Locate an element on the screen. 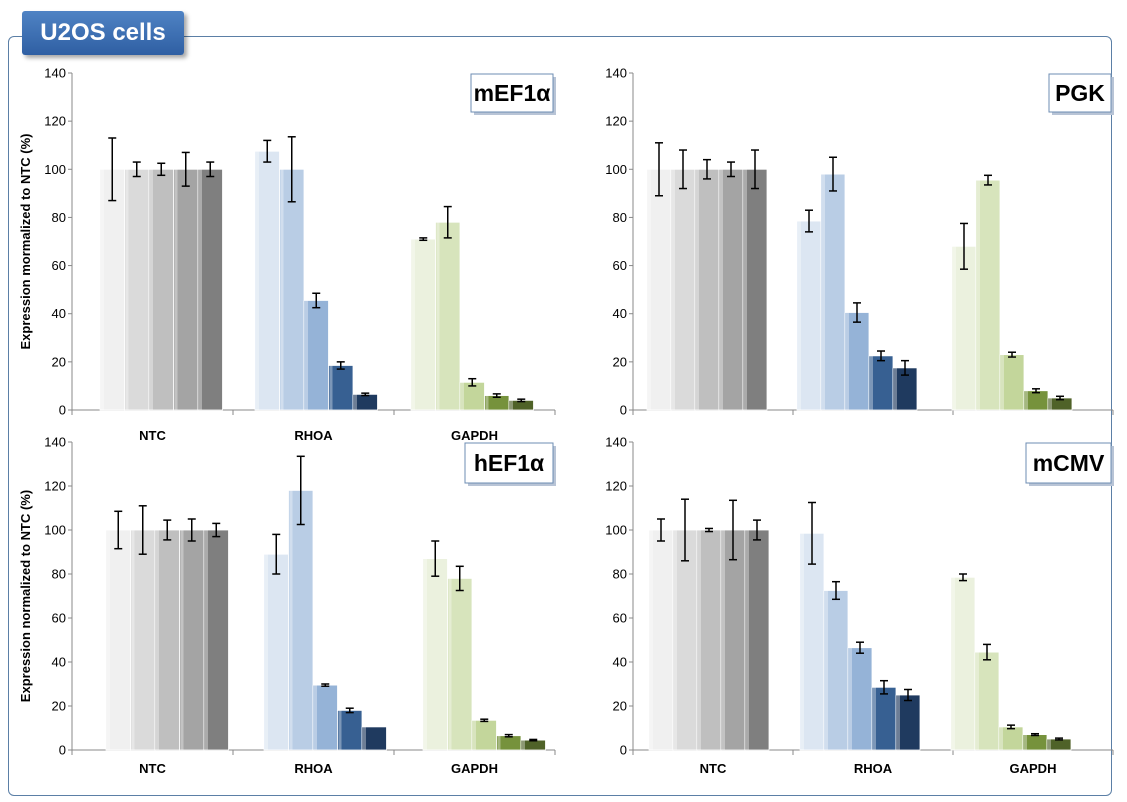 The width and height of the screenshot is (1127, 802). y-axis-title: Expression normalized to NTC (%) is located at coordinates (25, 596).